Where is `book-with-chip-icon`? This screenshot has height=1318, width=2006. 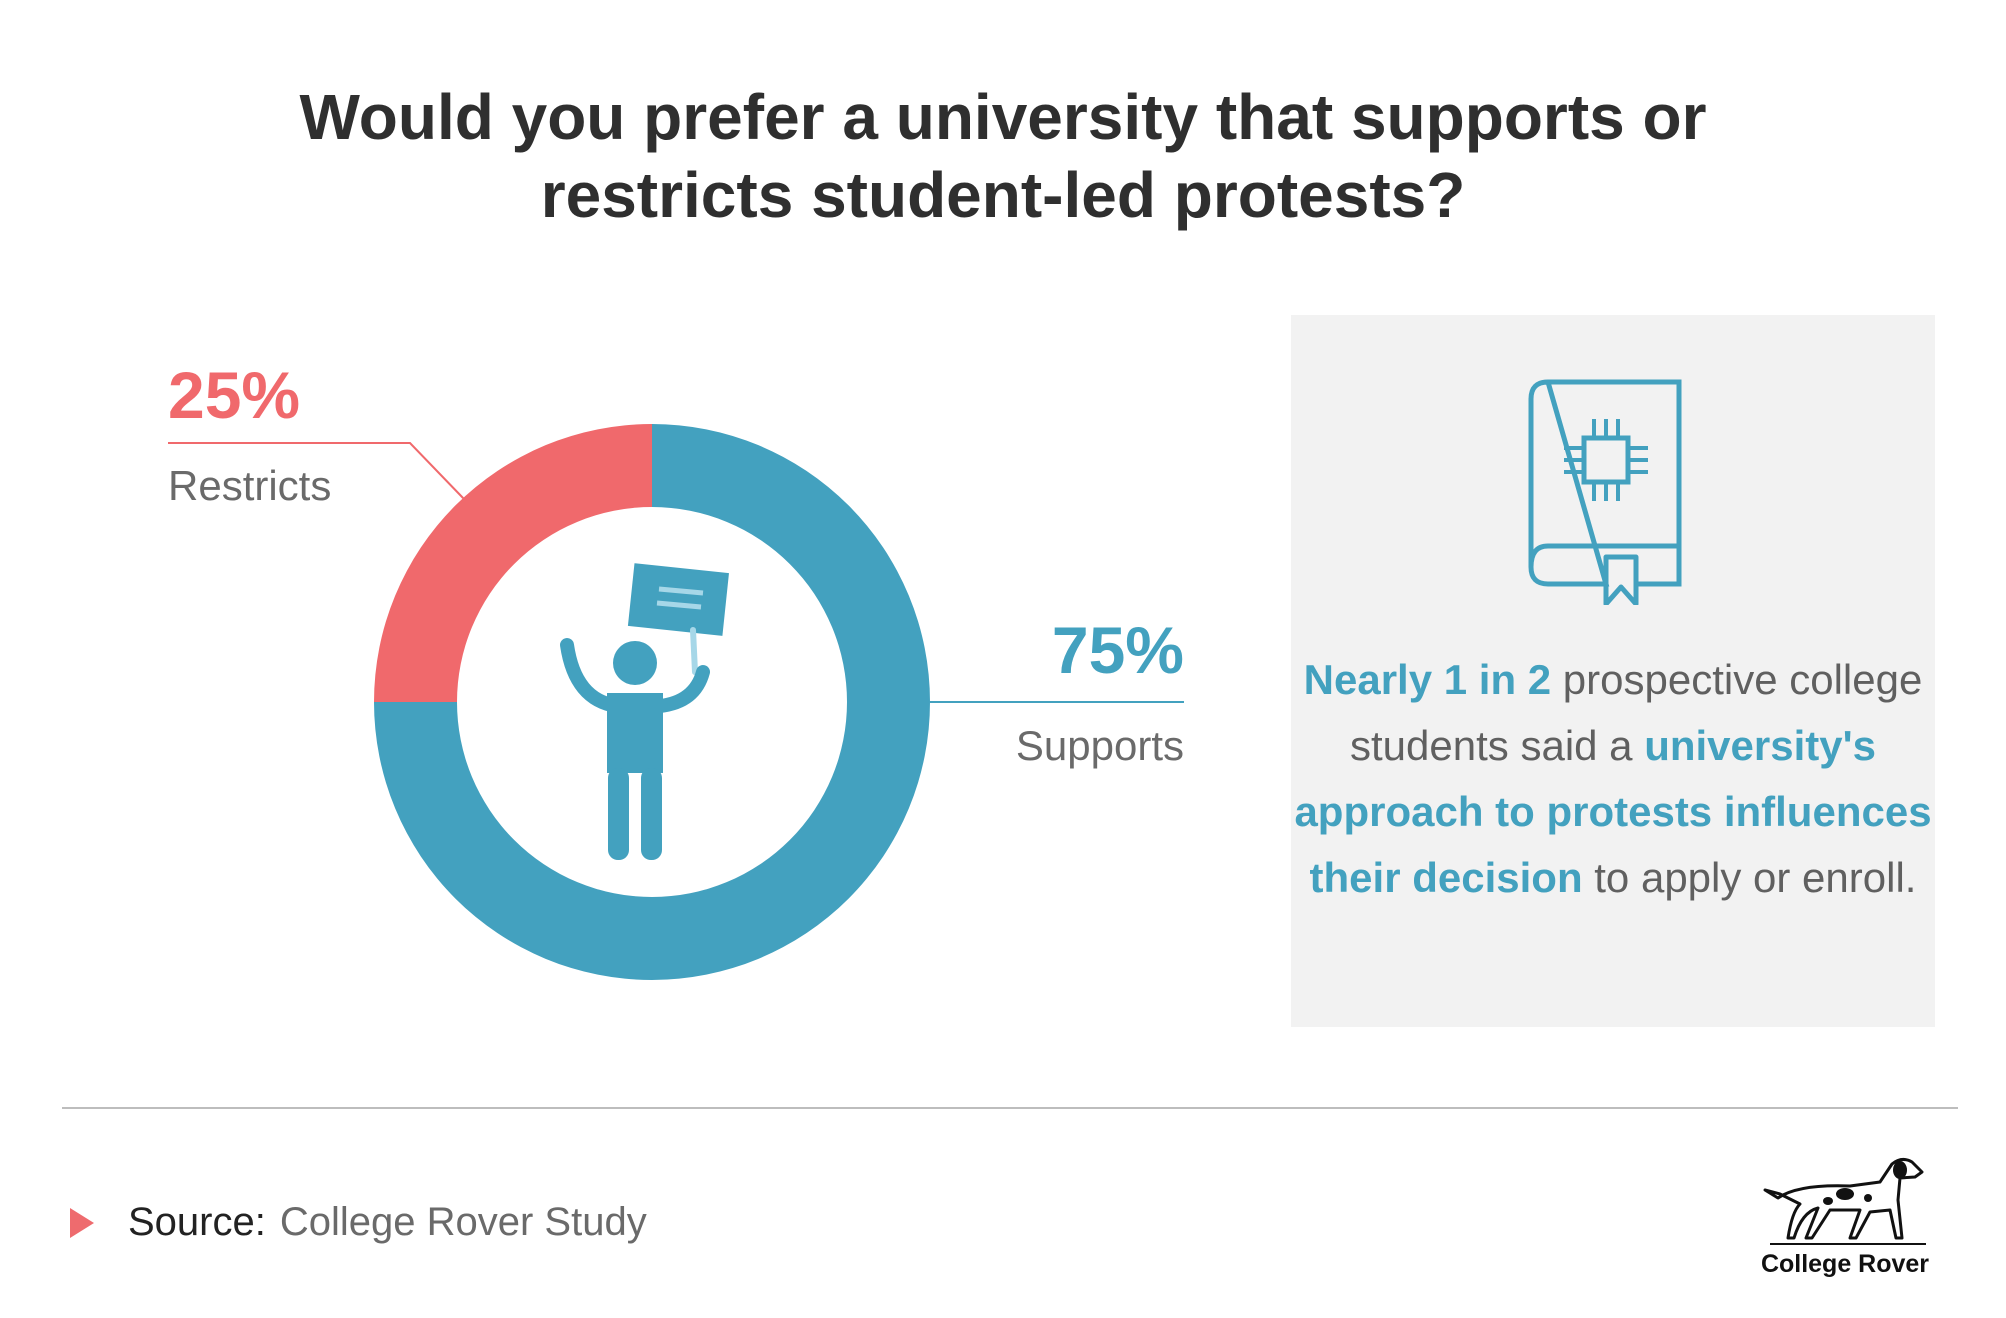
book-with-chip-icon is located at coordinates (1605, 492).